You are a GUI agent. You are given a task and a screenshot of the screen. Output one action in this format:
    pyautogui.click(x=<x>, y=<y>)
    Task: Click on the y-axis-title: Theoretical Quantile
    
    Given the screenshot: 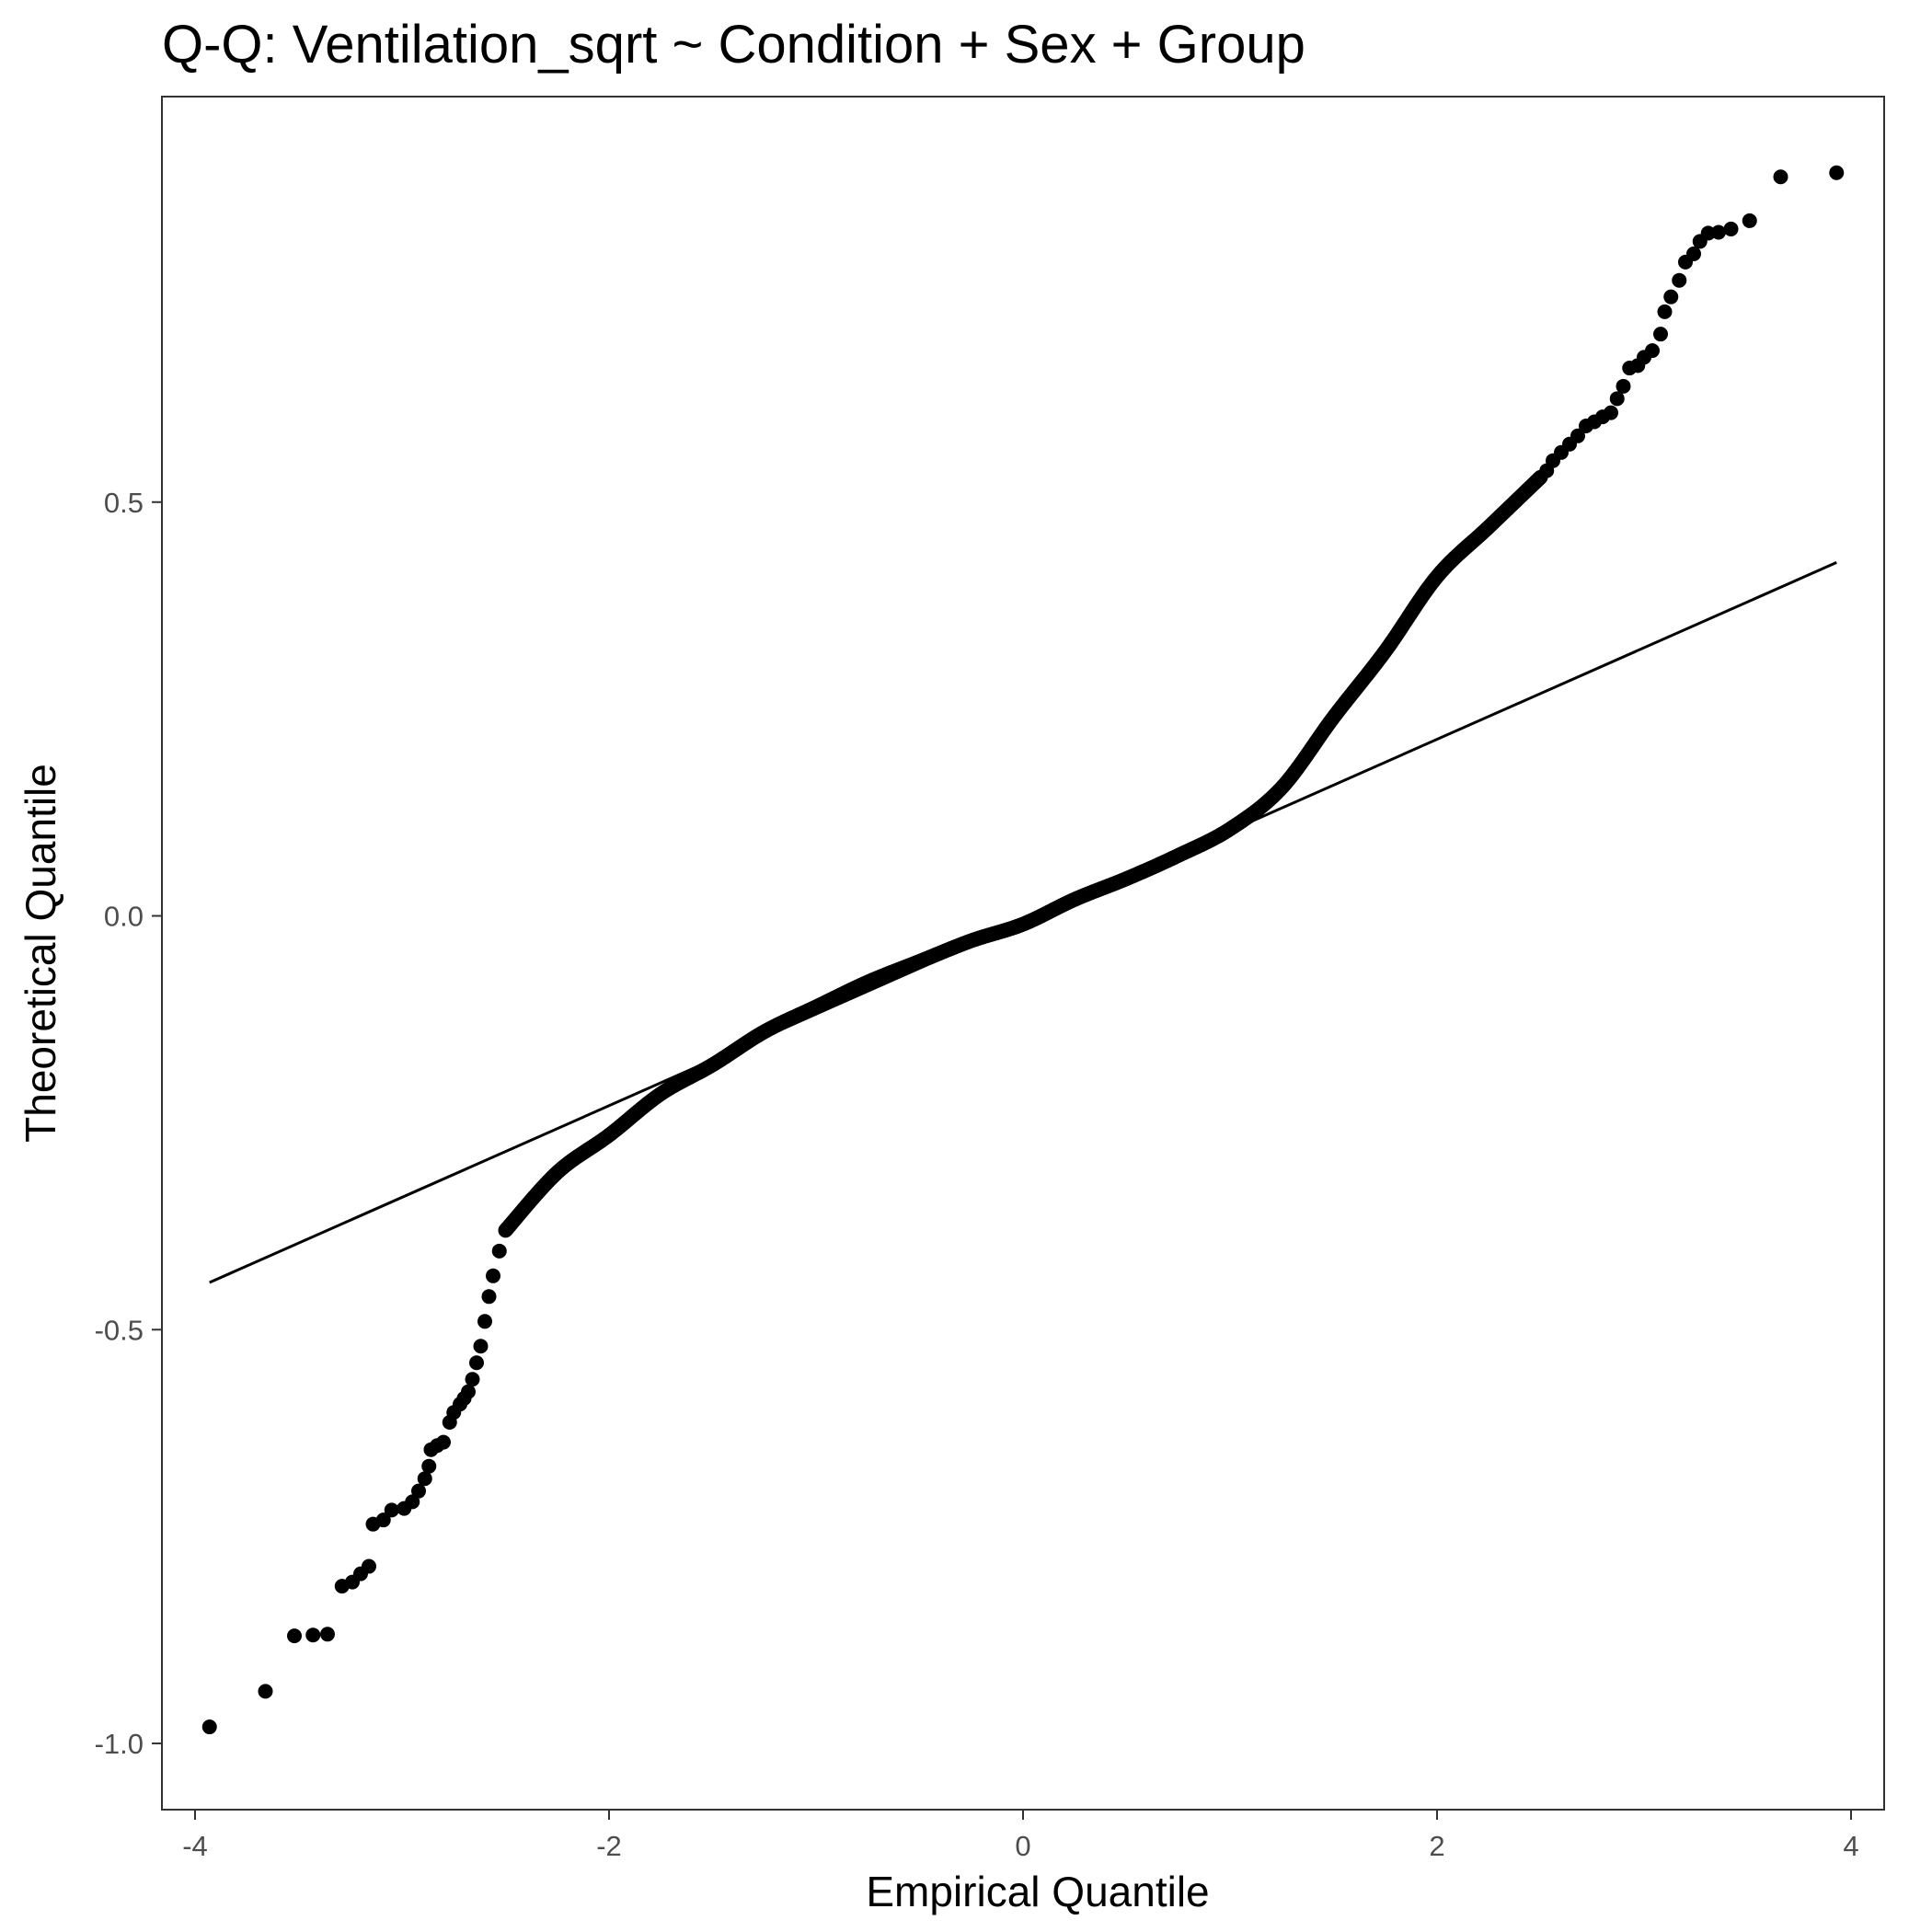 What is the action you would take?
    pyautogui.click(x=40, y=953)
    